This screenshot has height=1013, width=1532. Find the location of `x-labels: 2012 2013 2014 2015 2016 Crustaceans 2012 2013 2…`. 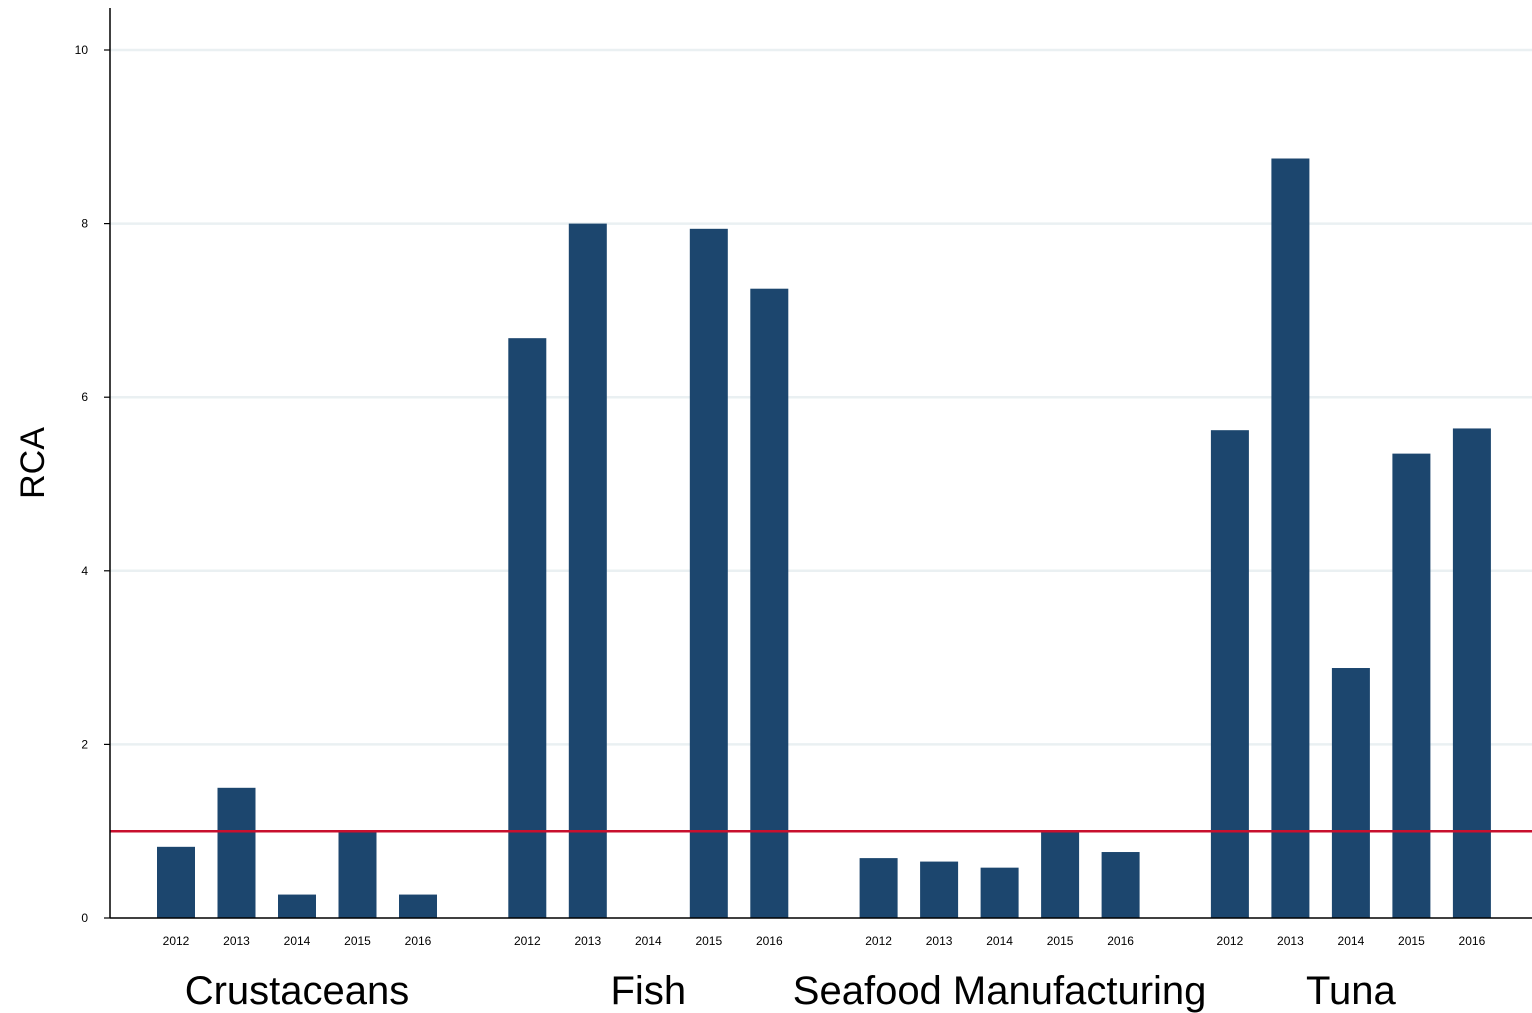

x-labels: 2012 2013 2014 2015 2016 Crustaceans 2012 2013 2… is located at coordinates (824, 973).